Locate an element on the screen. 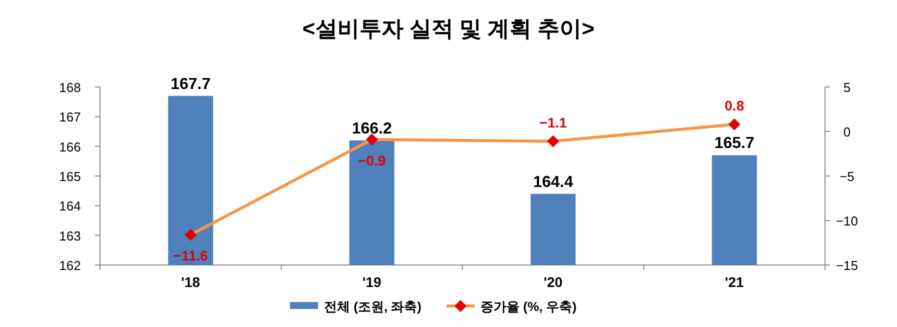 This screenshot has width=897, height=327. y-tick-label: 167 is located at coordinates (70, 117).